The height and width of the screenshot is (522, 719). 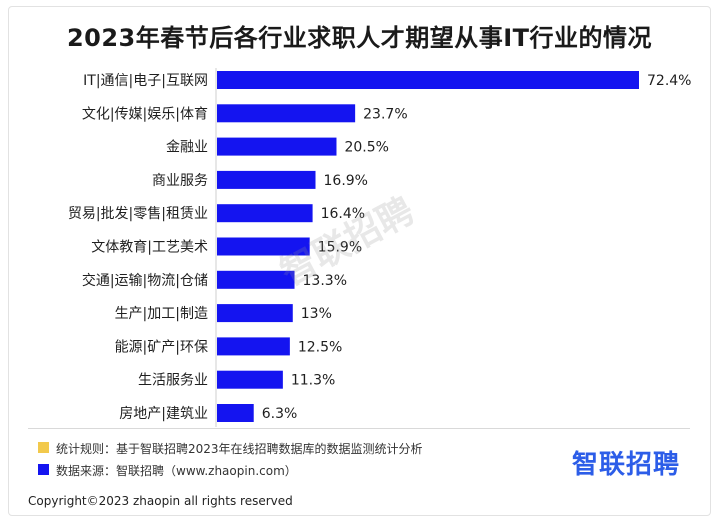 What do you see at coordinates (145, 280) in the screenshot?
I see `category-label: 交通|运输|物流|仓储` at bounding box center [145, 280].